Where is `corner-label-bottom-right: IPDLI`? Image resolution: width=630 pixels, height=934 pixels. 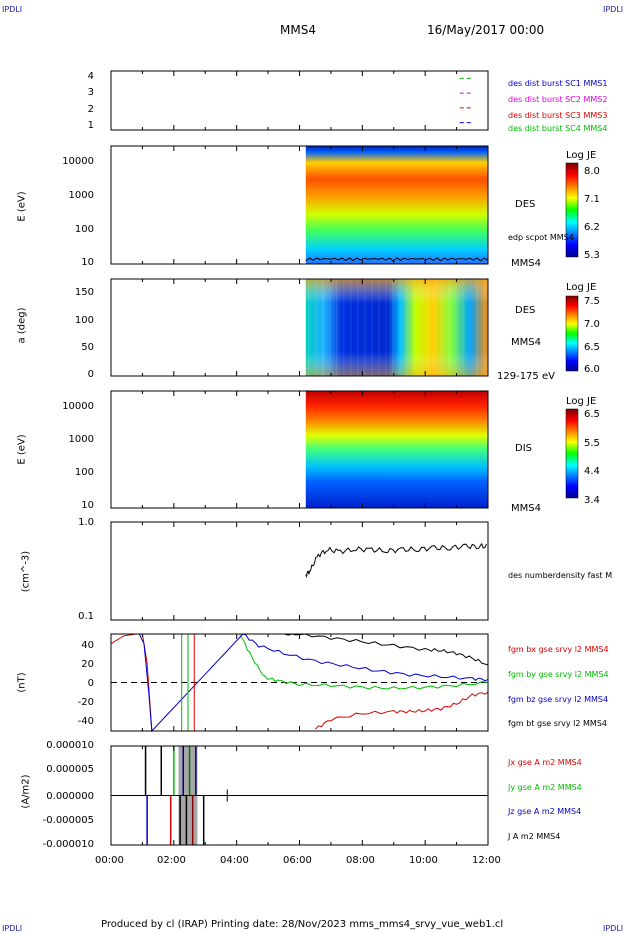 corner-label-bottom-right: IPDLI is located at coordinates (613, 928).